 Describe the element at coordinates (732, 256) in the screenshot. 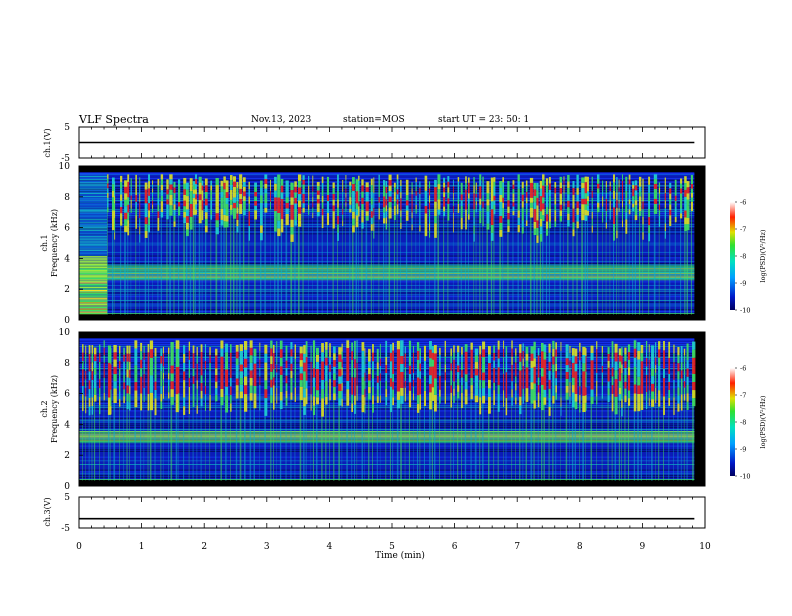

I see `ch1-colorbar-gradient` at that location.